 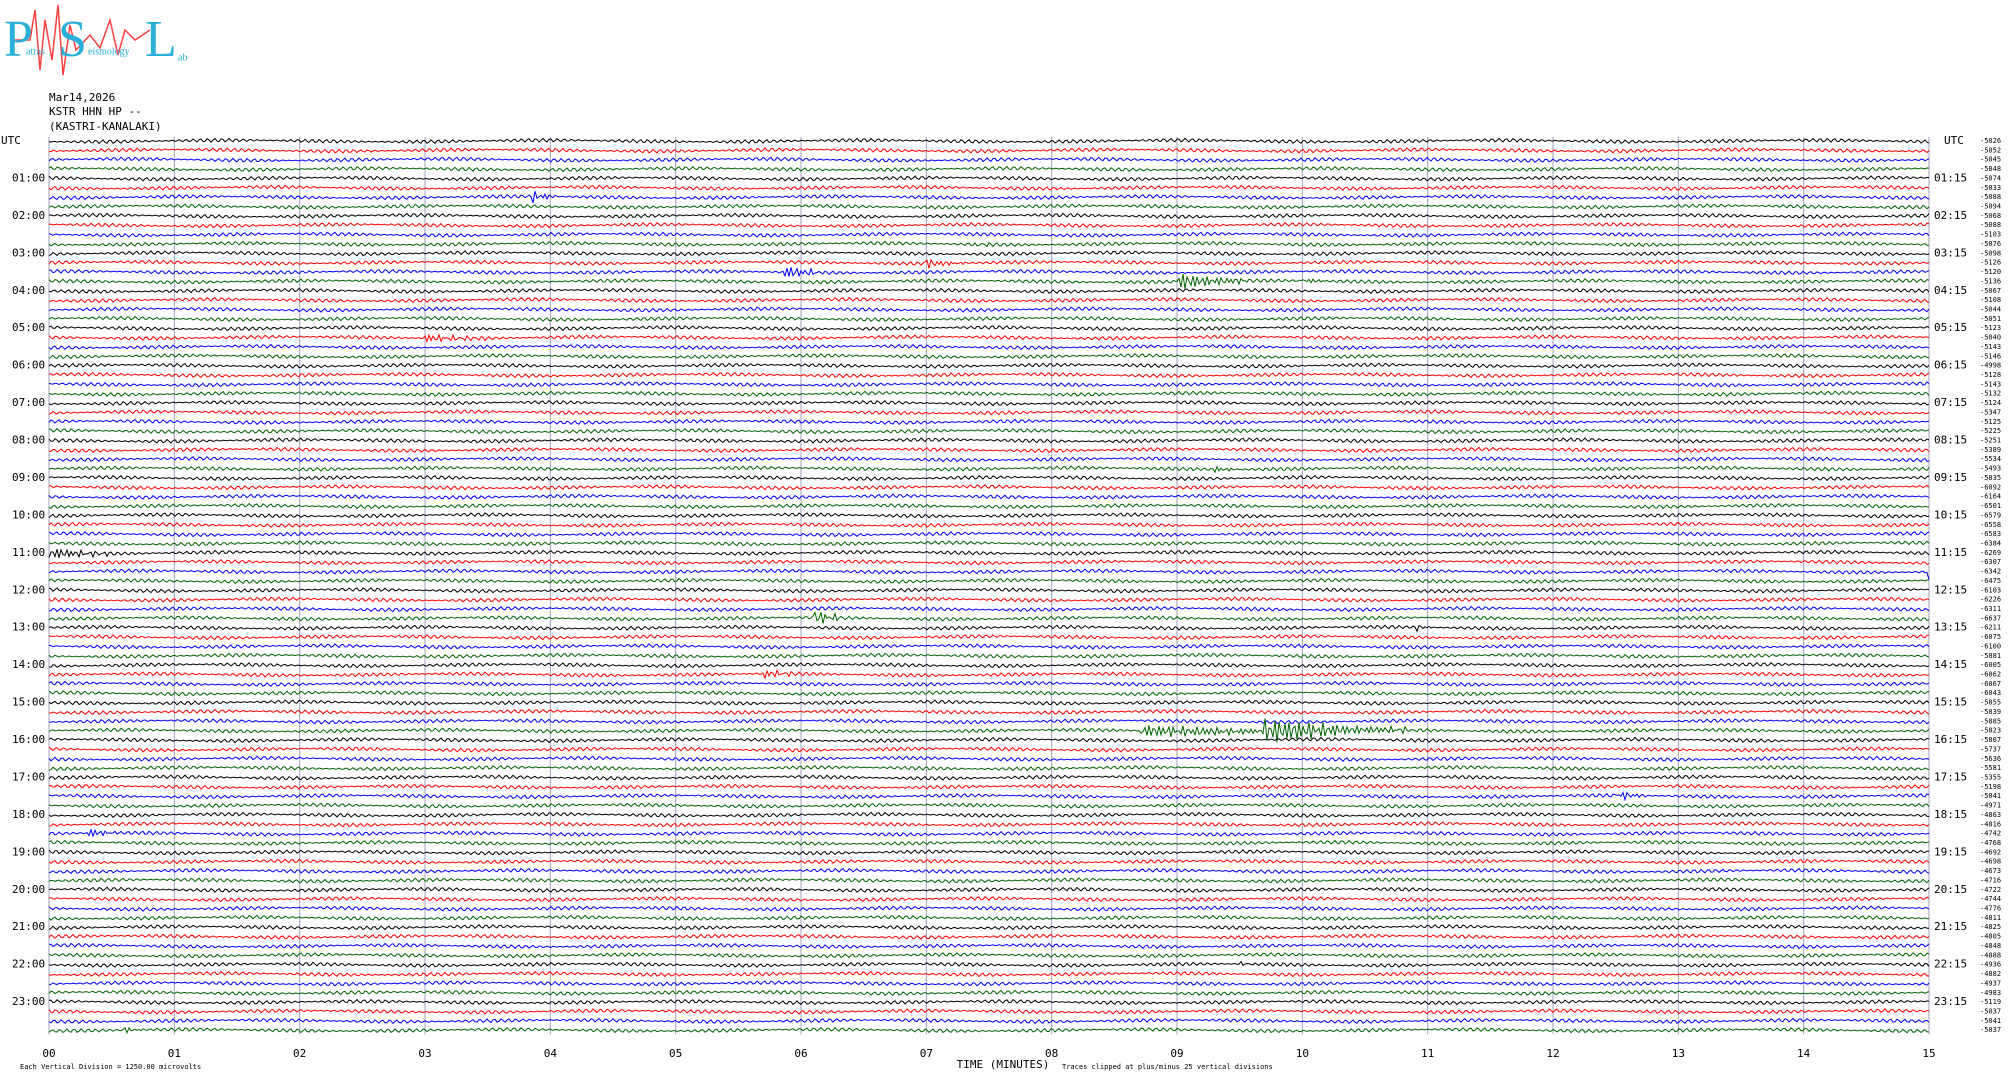 I want to click on trace-offset: -6164, so click(x=1990, y=497).